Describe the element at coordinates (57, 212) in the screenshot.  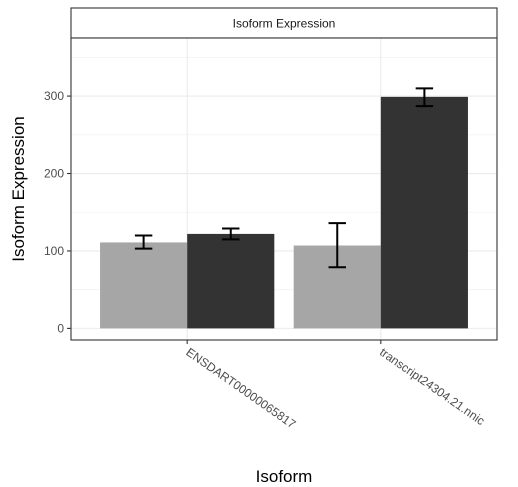
I see `y-axis: 0 100 200 300` at that location.